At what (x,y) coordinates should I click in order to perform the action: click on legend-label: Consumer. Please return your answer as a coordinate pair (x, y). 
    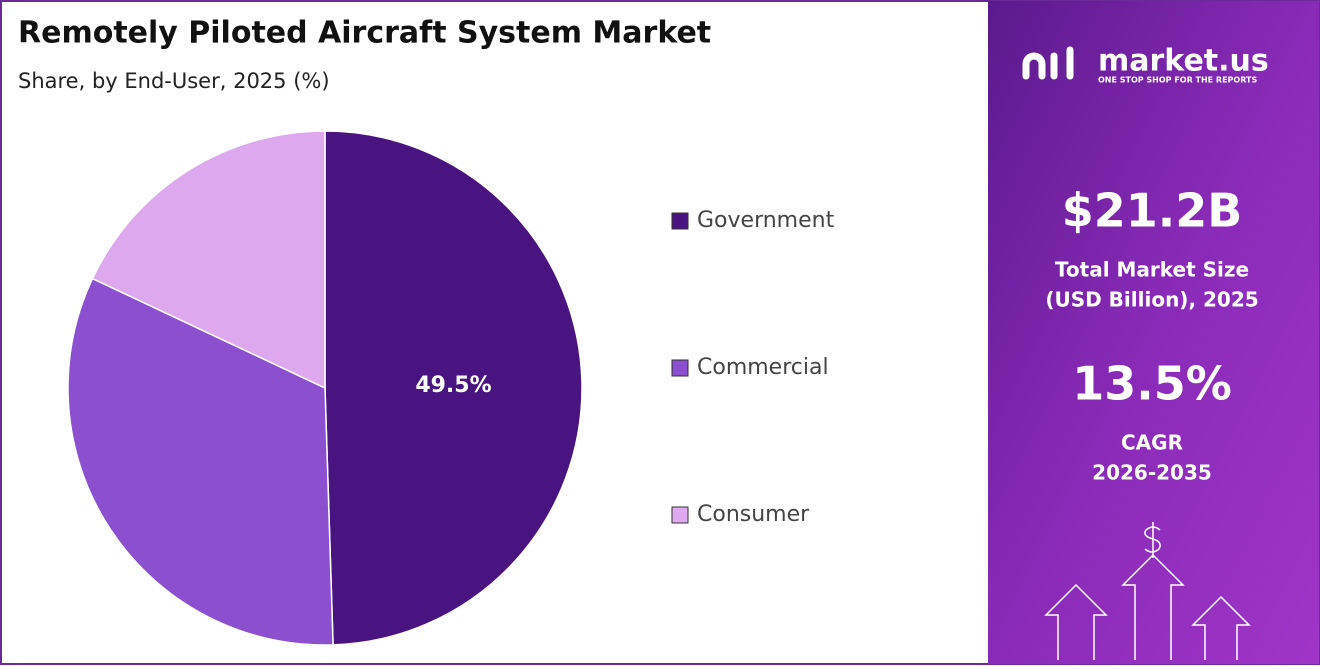
    Looking at the image, I should click on (753, 514).